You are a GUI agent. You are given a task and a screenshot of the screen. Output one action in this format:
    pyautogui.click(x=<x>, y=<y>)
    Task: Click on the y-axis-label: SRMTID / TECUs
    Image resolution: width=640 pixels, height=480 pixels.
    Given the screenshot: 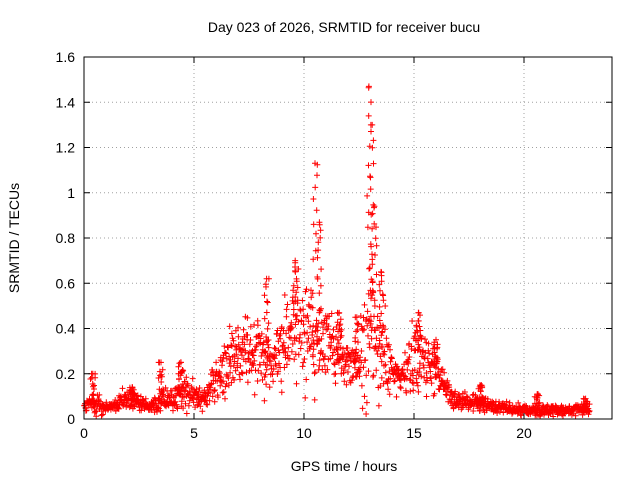 What is the action you would take?
    pyautogui.click(x=14, y=238)
    